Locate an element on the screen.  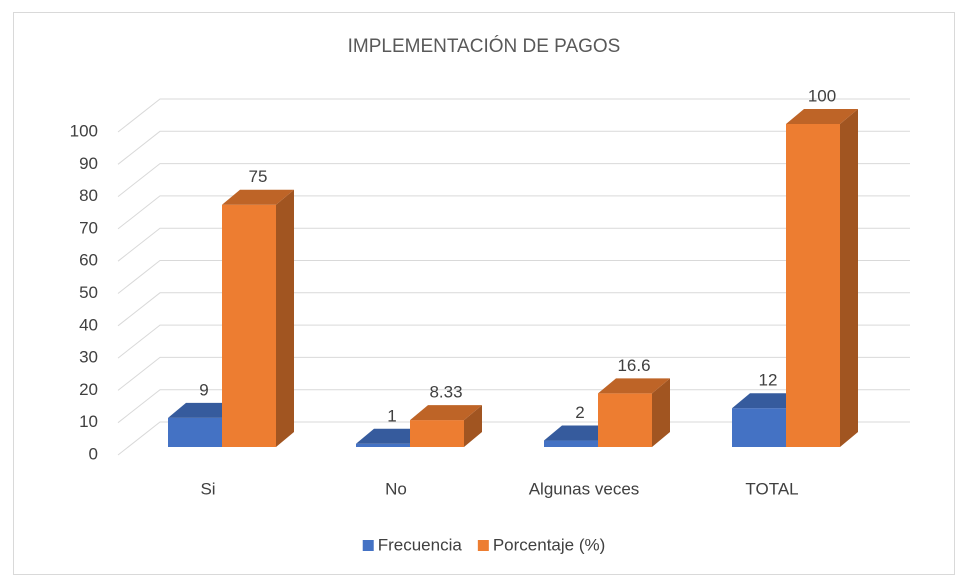
y-tick-label: 100 is located at coordinates (84, 130).